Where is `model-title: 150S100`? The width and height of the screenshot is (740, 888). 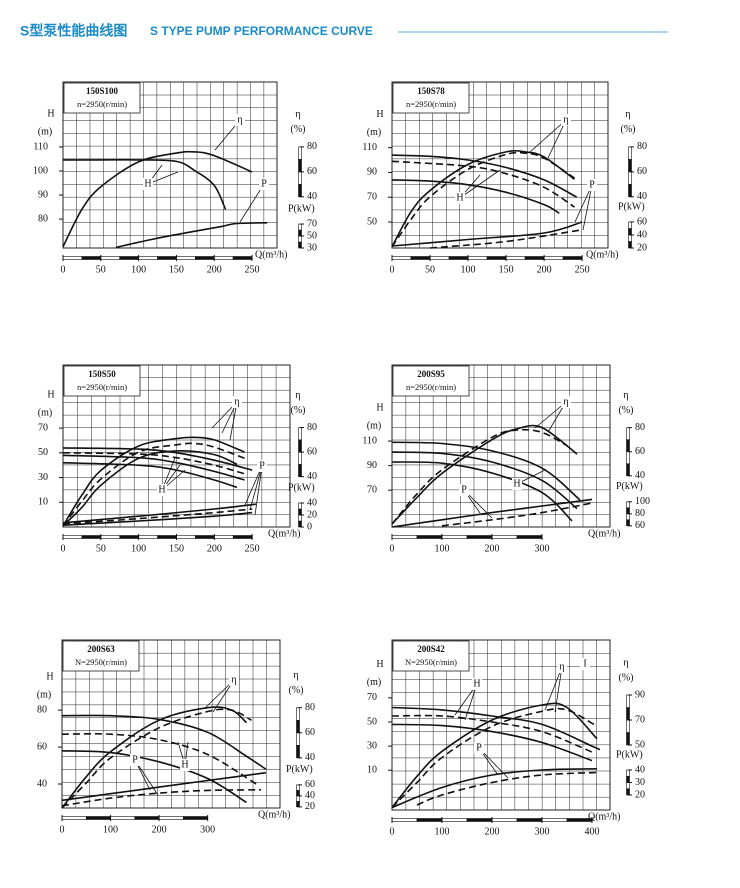
model-title: 150S100 is located at coordinates (102, 91).